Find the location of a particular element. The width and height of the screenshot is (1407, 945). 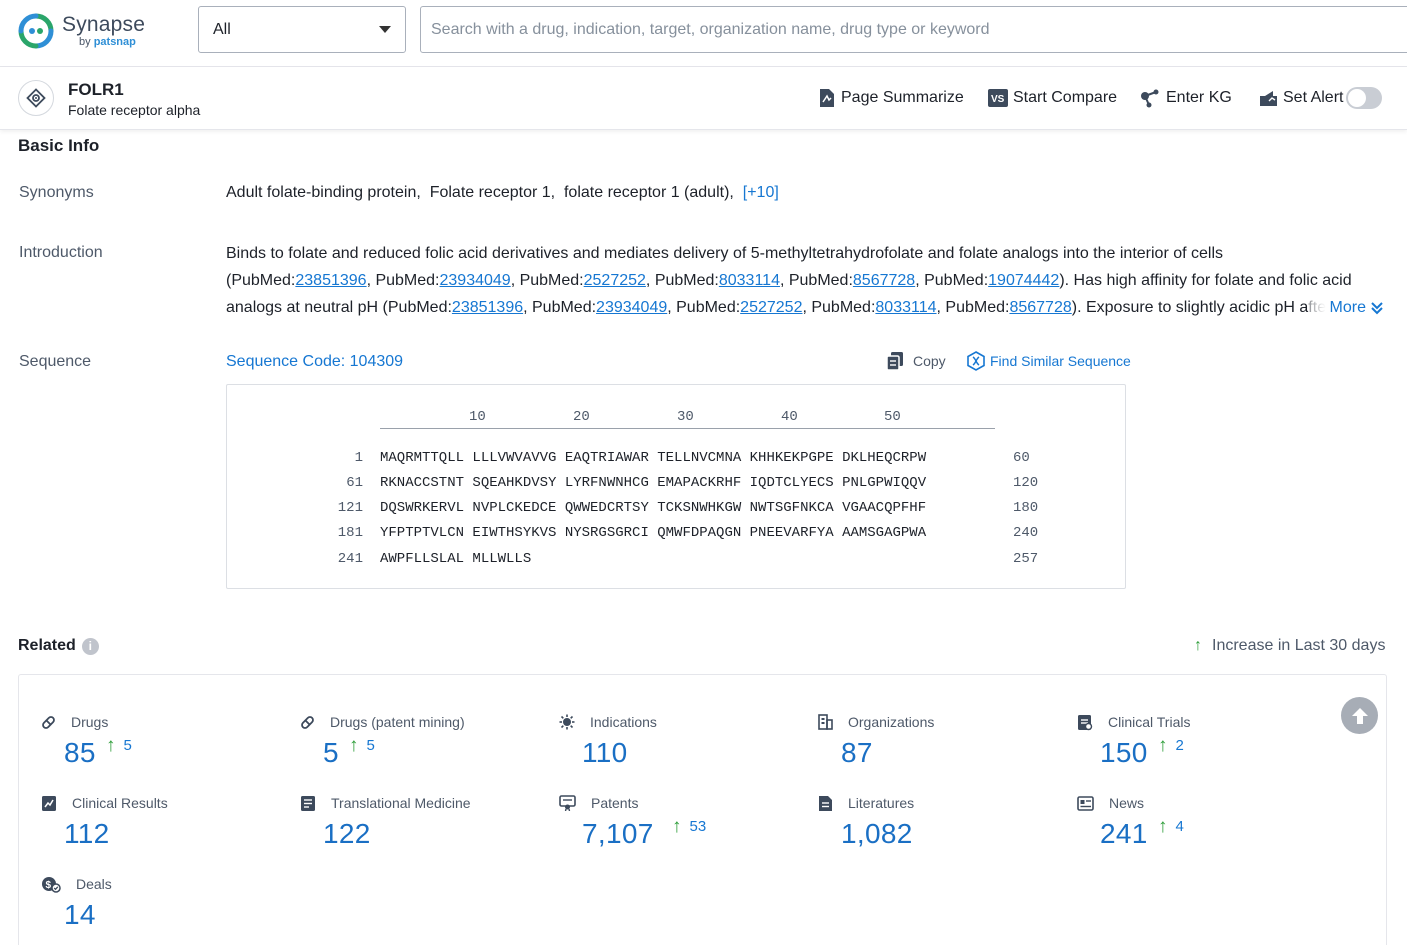

stat-value: 110 is located at coordinates (605, 753).